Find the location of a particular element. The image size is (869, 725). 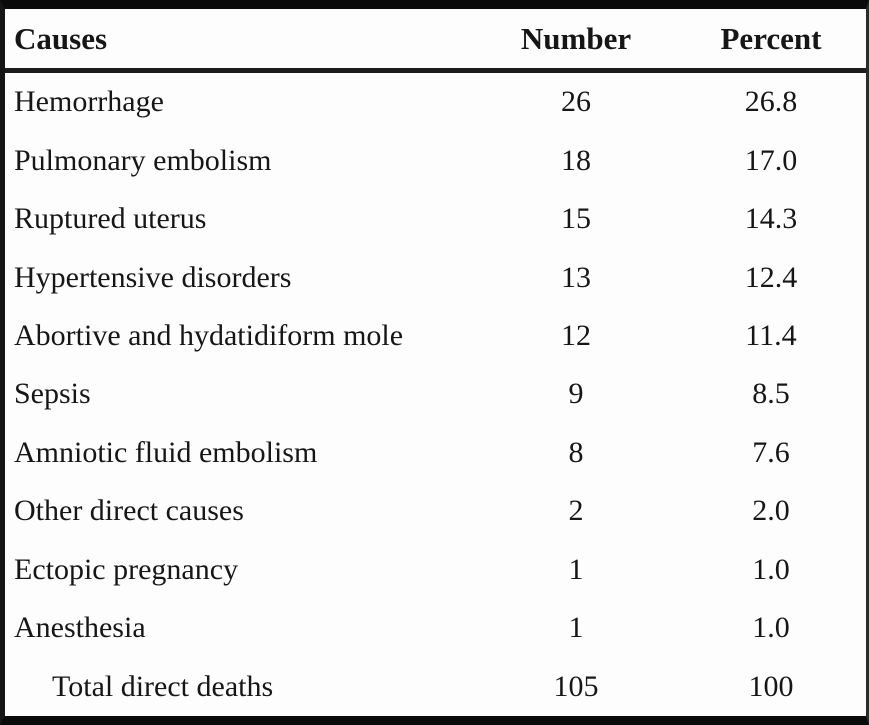

column-header-percent: Percent is located at coordinates (771, 38).